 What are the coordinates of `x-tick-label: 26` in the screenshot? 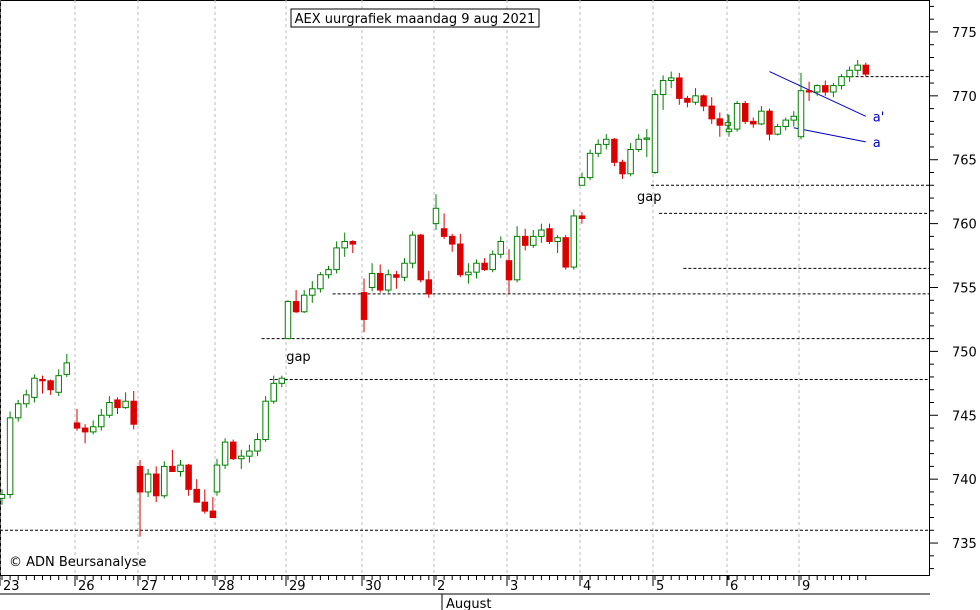 It's located at (86, 586).